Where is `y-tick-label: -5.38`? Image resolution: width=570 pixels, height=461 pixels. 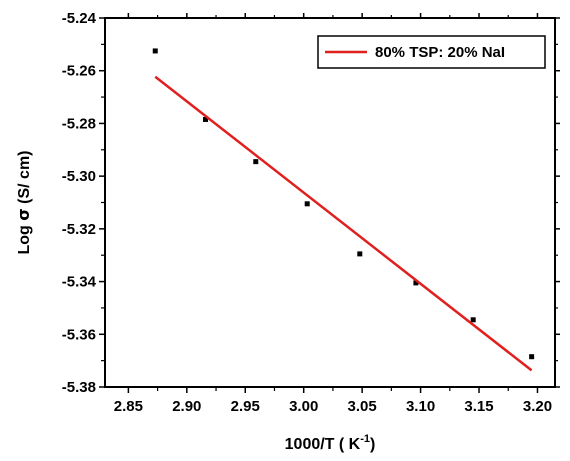 y-tick-label: -5.38 is located at coordinates (79, 387).